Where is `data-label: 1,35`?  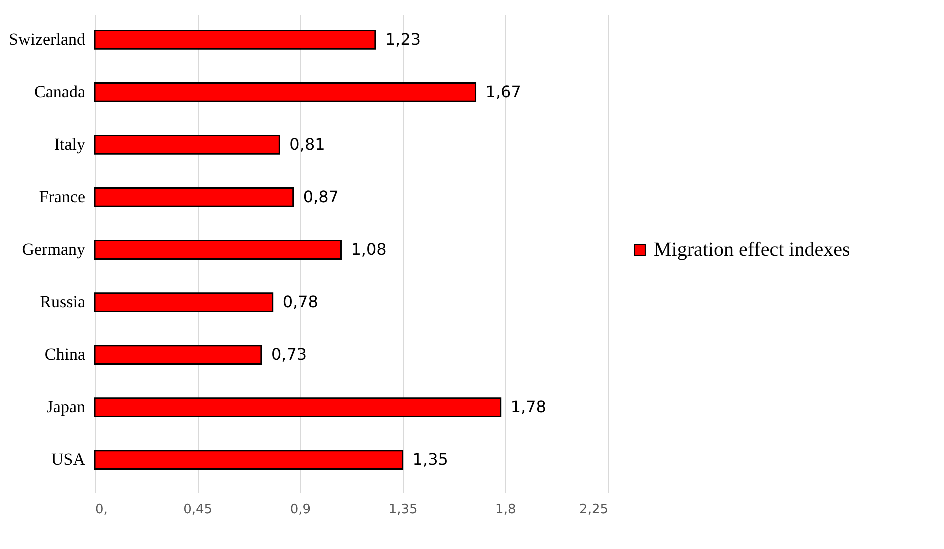 data-label: 1,35 is located at coordinates (430, 460).